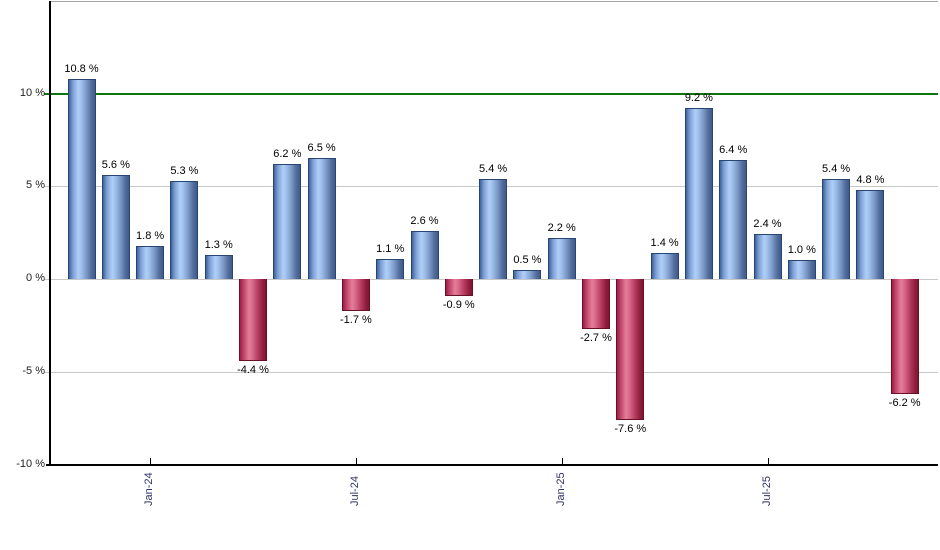 The width and height of the screenshot is (940, 550). I want to click on y-axis-line, so click(50, 233).